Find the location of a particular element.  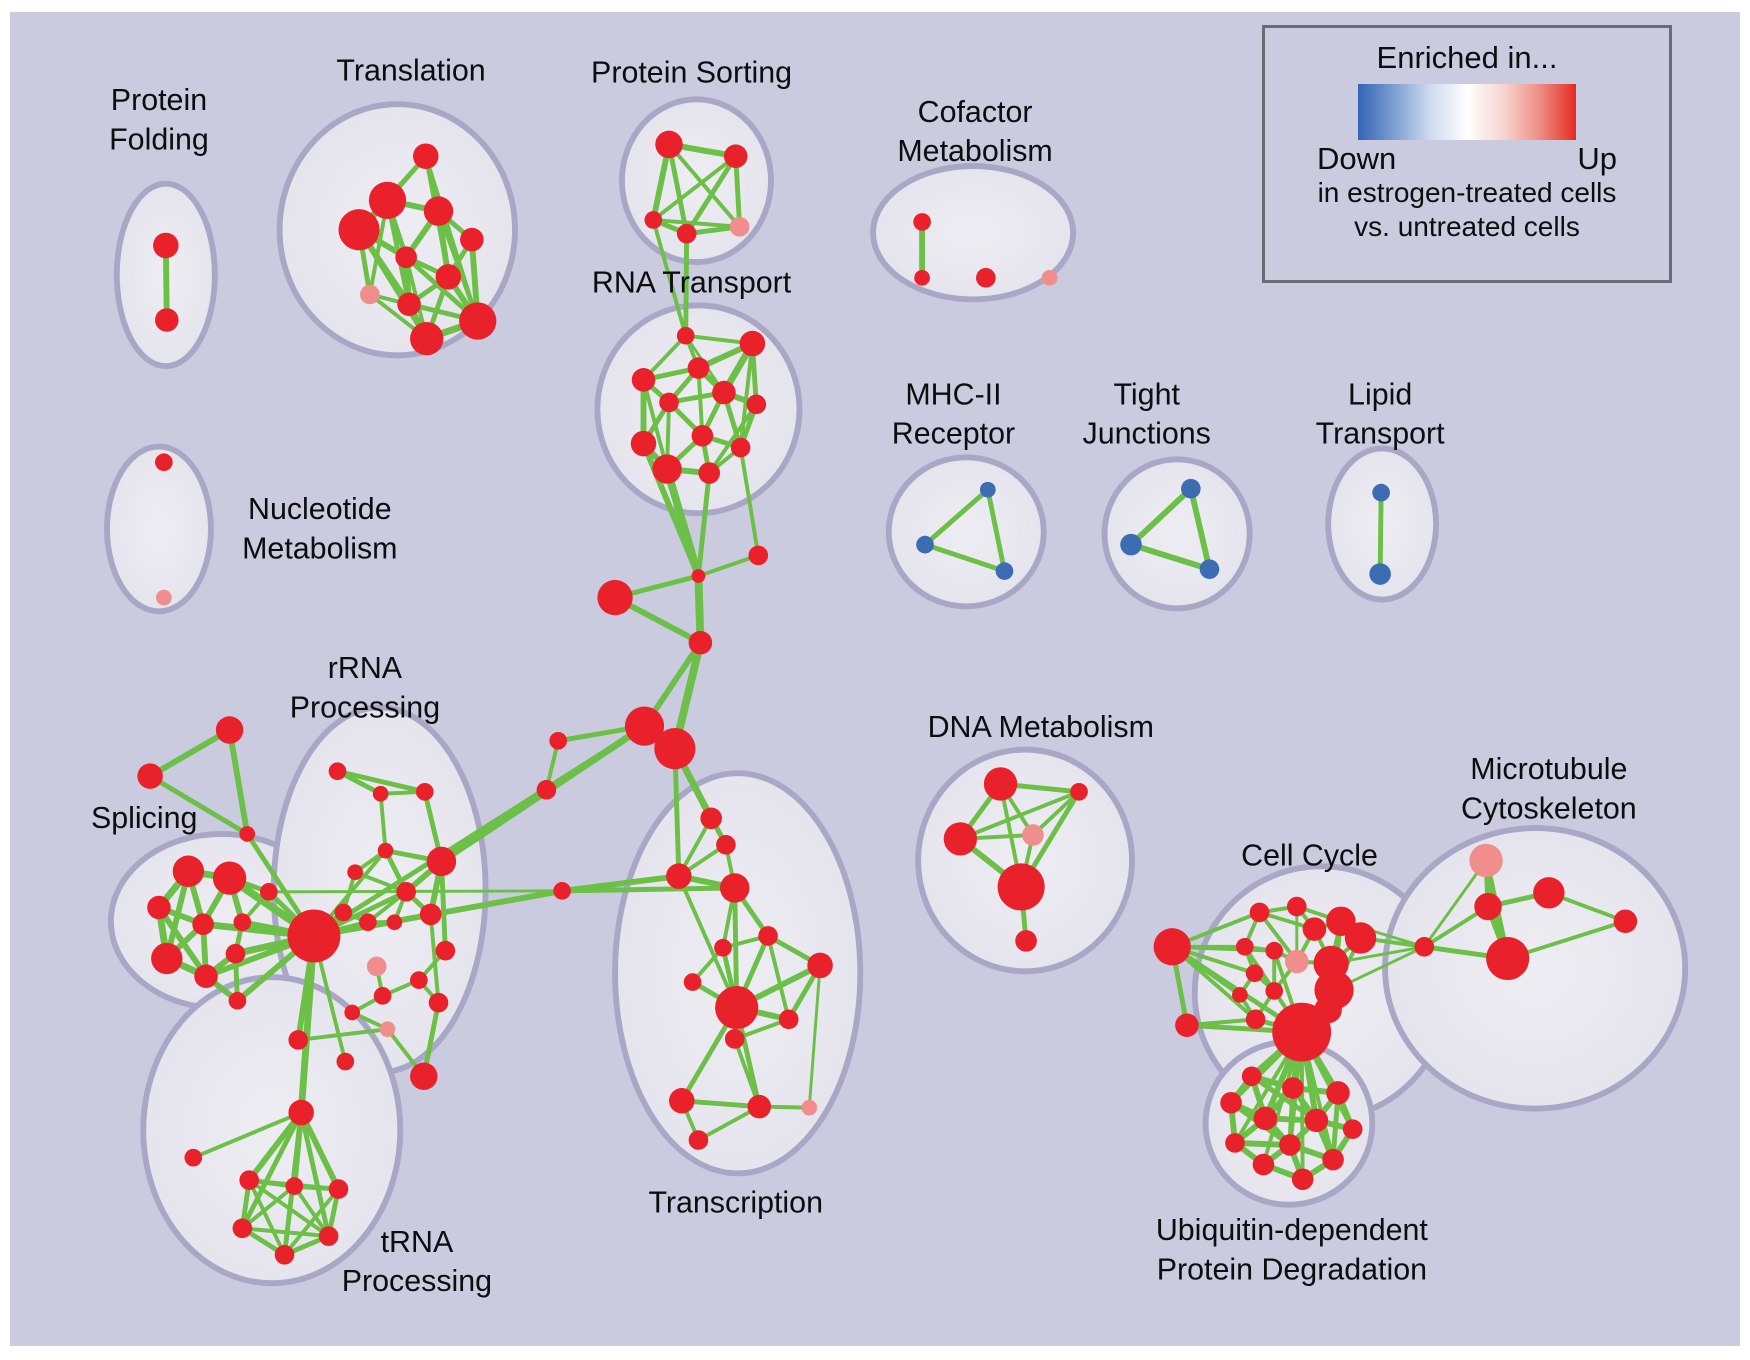

legend-subtitle-line1: in estrogen-treated cells is located at coordinates (1467, 192).